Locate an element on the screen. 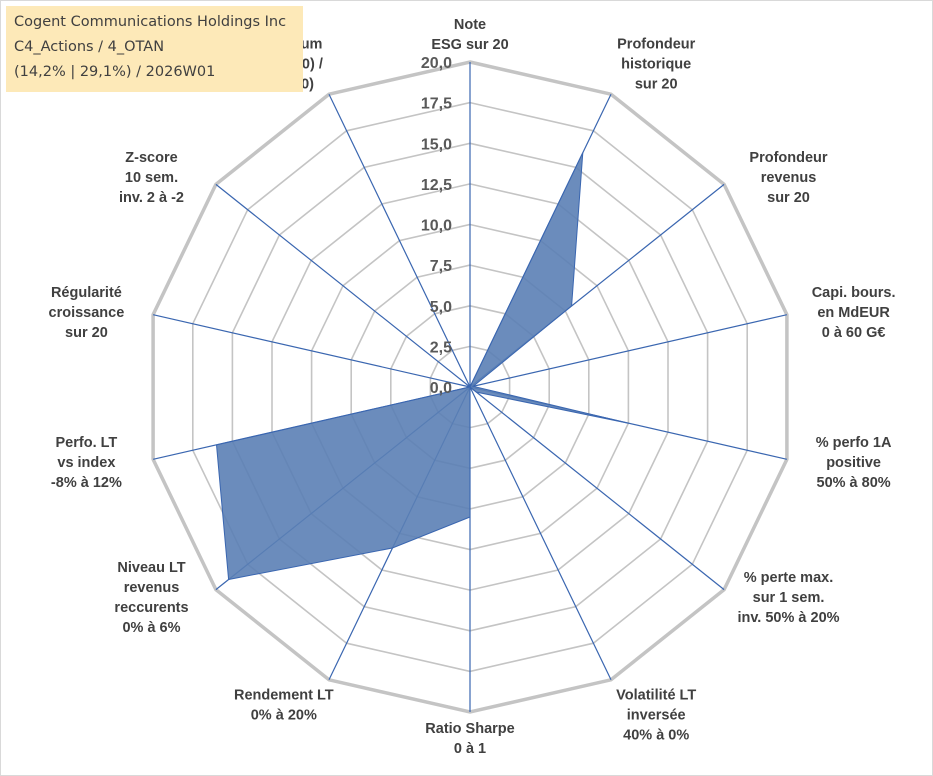 Image resolution: width=933 pixels, height=776 pixels. category-line: C4_Actions / 4_OTAN is located at coordinates (89, 47).